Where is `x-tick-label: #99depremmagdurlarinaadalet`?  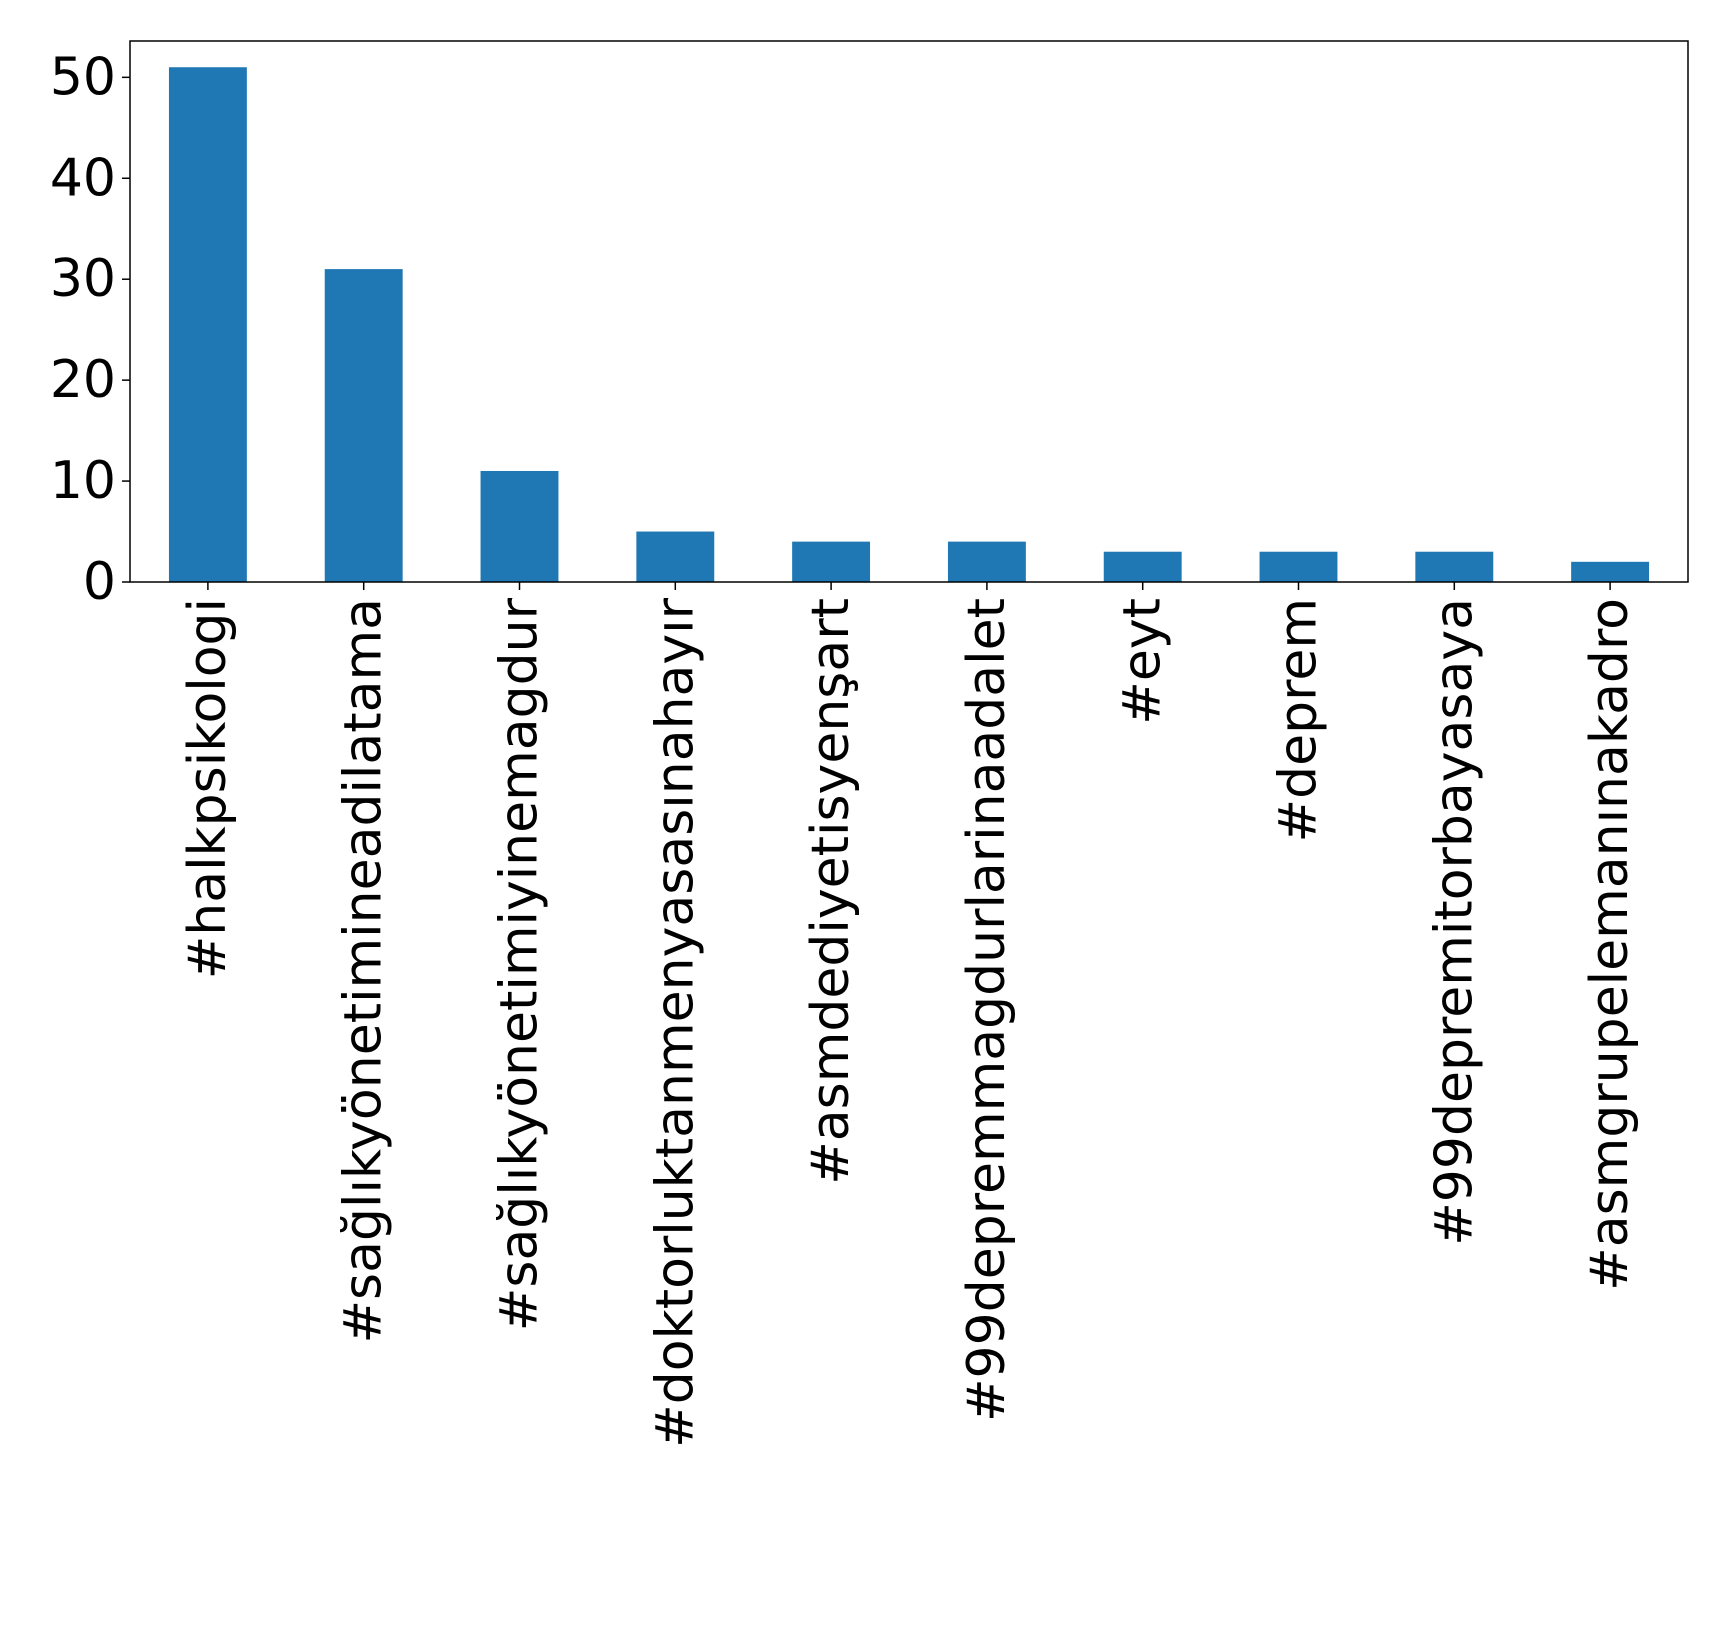 x-tick-label: #99depremmagdurlarinaadalet is located at coordinates (987, 1010).